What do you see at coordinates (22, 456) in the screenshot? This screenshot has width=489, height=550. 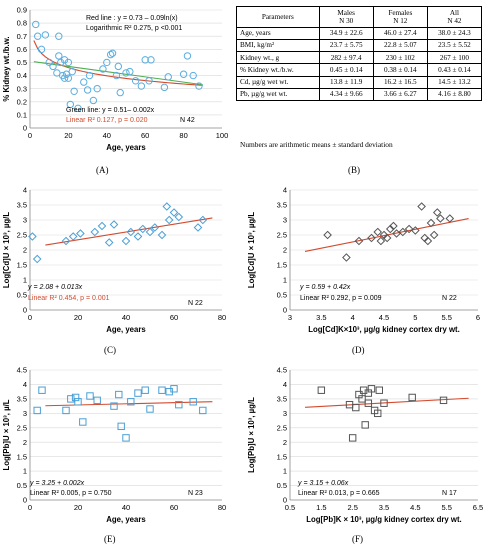 I see `y-tick-label: 1.5` at bounding box center [22, 456].